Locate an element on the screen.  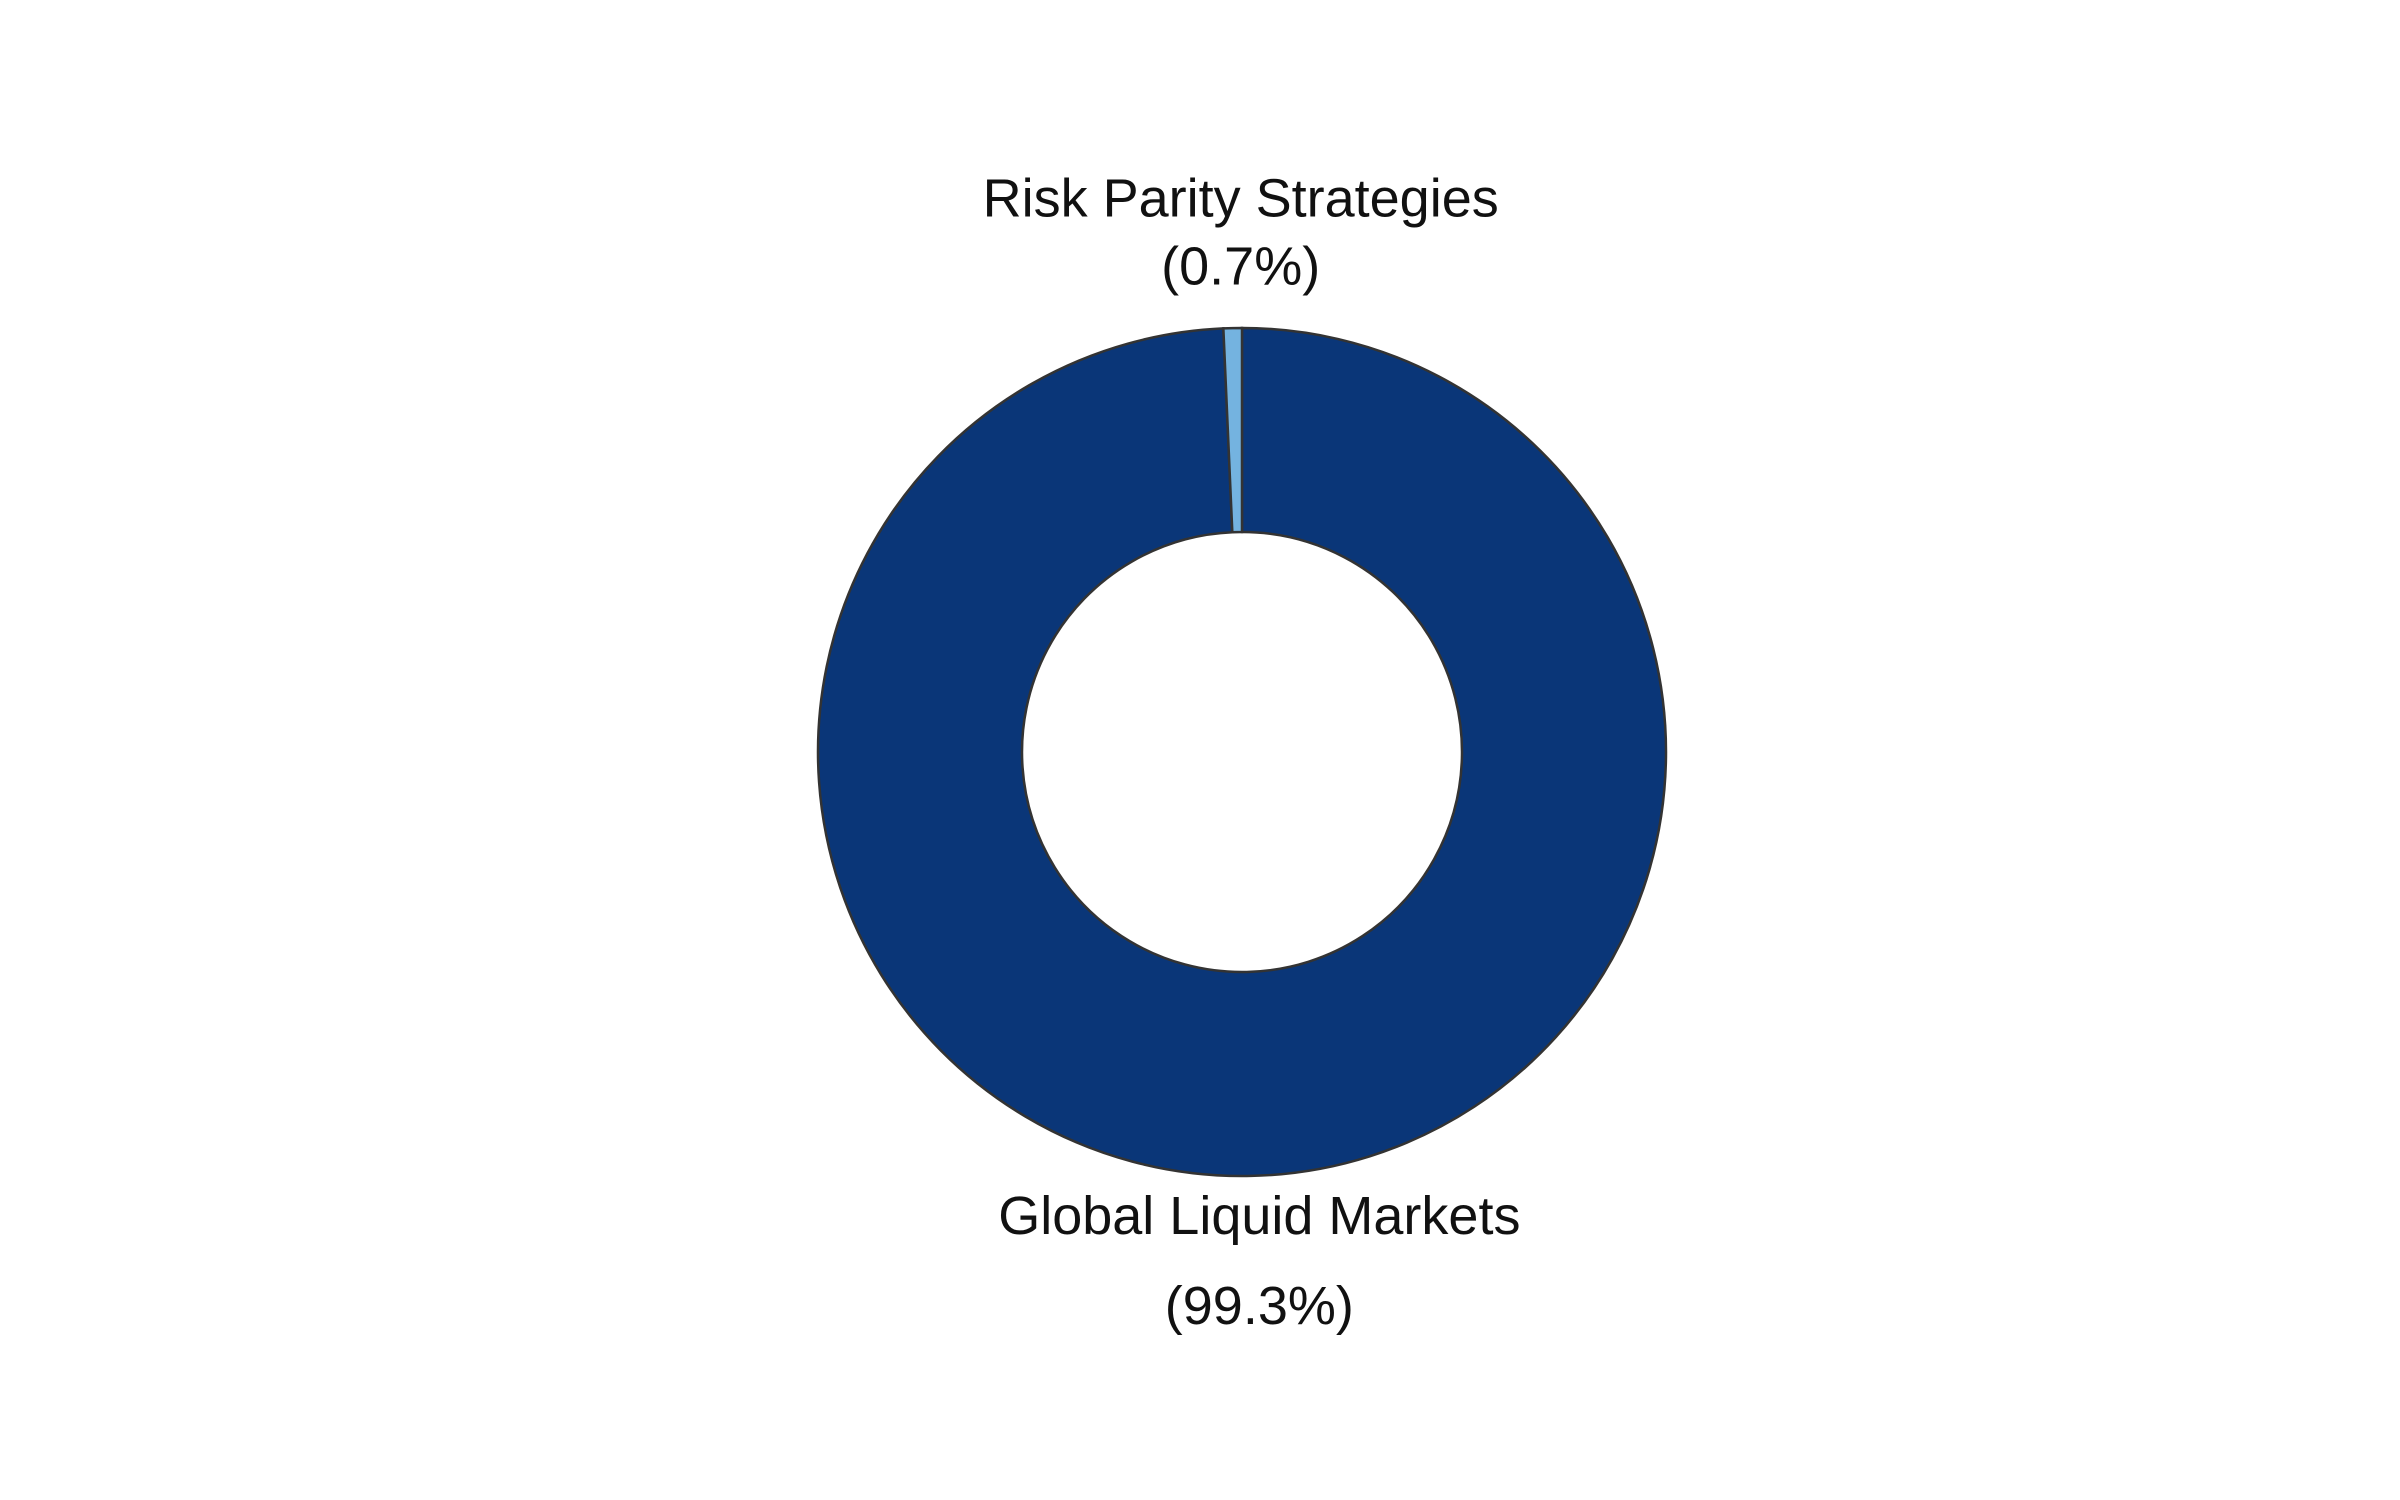
slice-label: Global Liquid Markets is located at coordinates (1259, 1216).